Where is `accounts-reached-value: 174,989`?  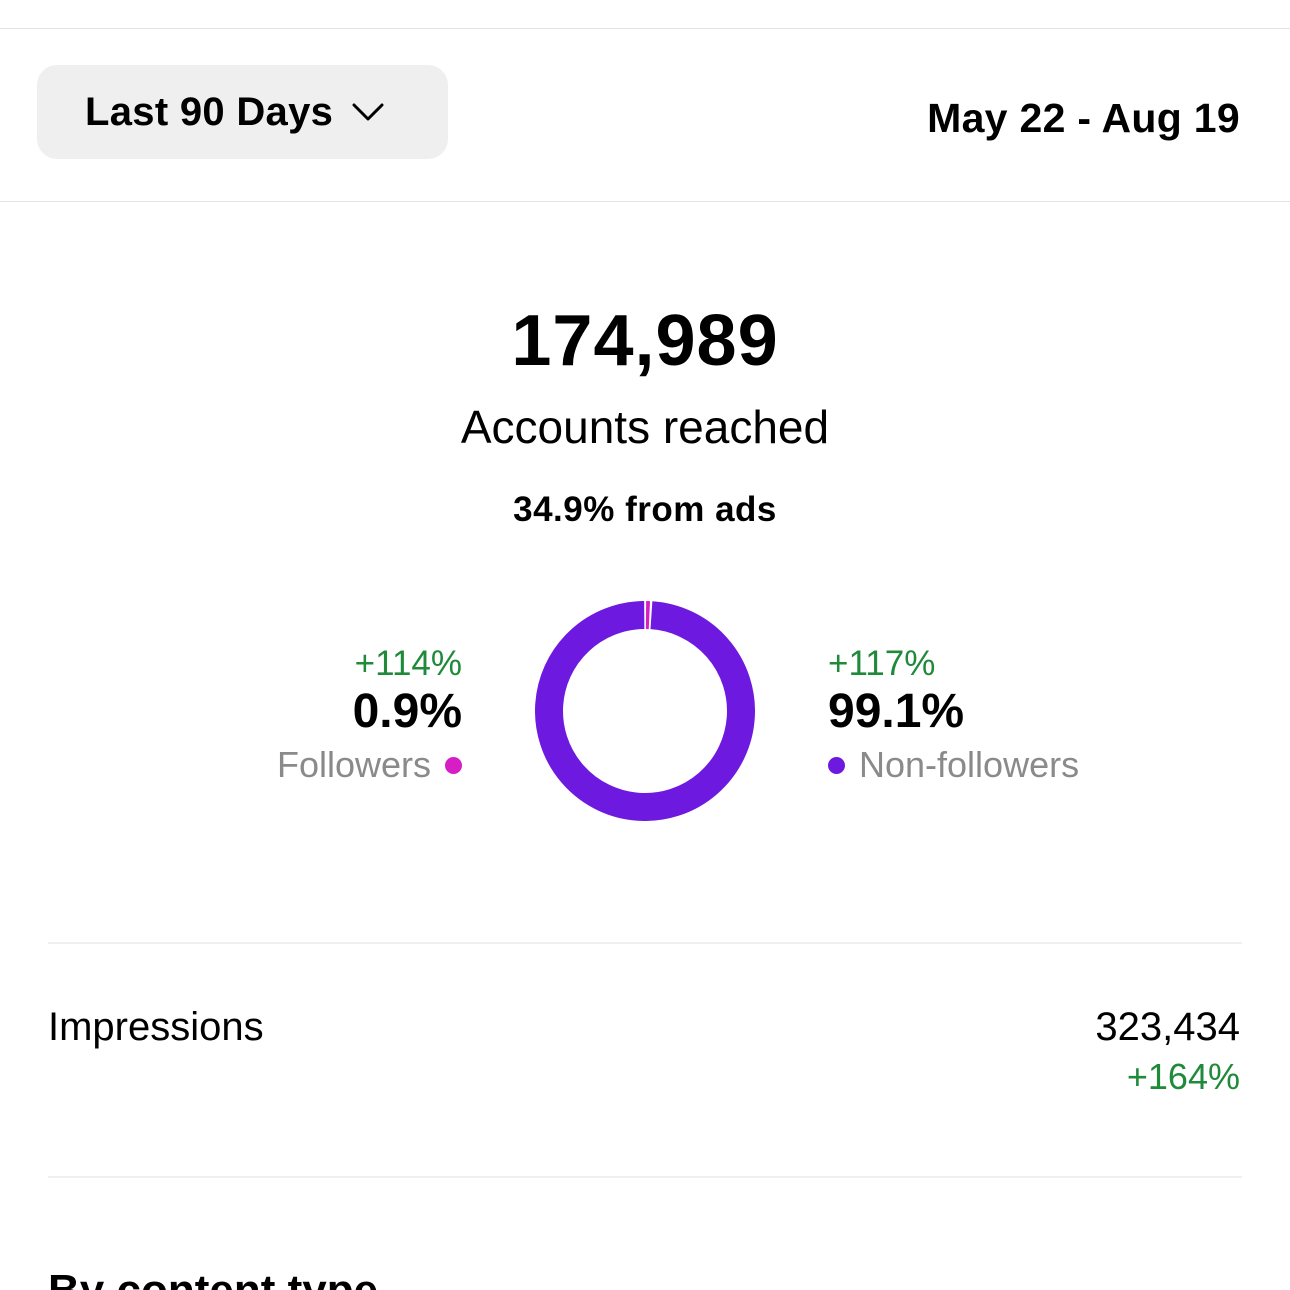 accounts-reached-value: 174,989 is located at coordinates (645, 341).